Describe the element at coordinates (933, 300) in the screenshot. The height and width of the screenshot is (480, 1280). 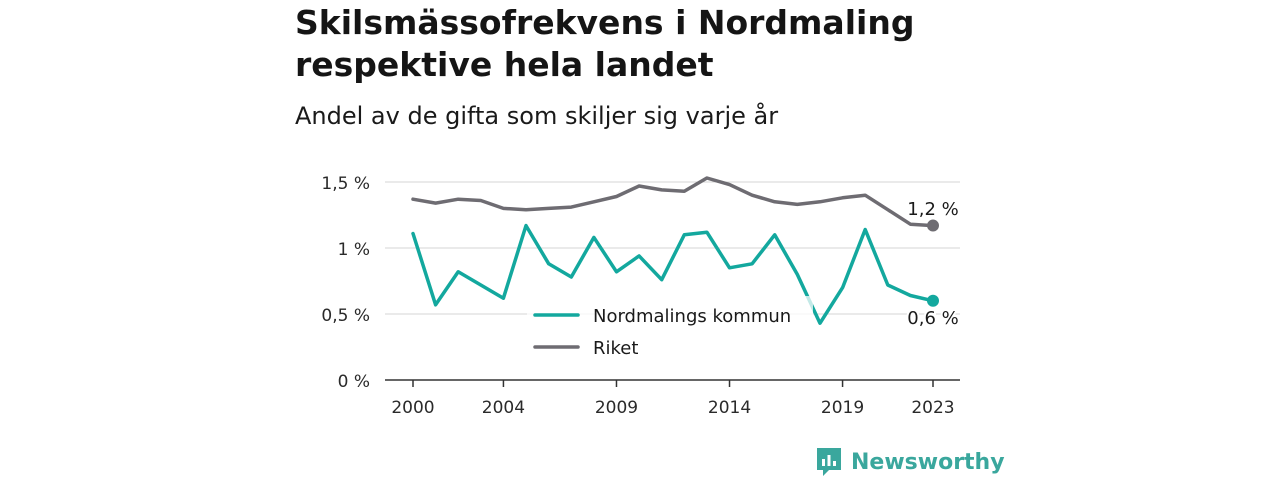
I see `end-point-nordmaling` at that location.